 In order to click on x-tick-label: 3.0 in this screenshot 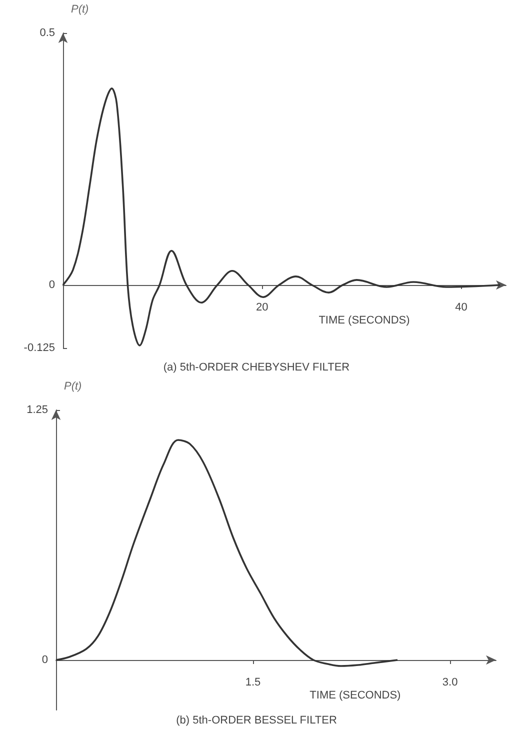, I will do `click(450, 682)`.